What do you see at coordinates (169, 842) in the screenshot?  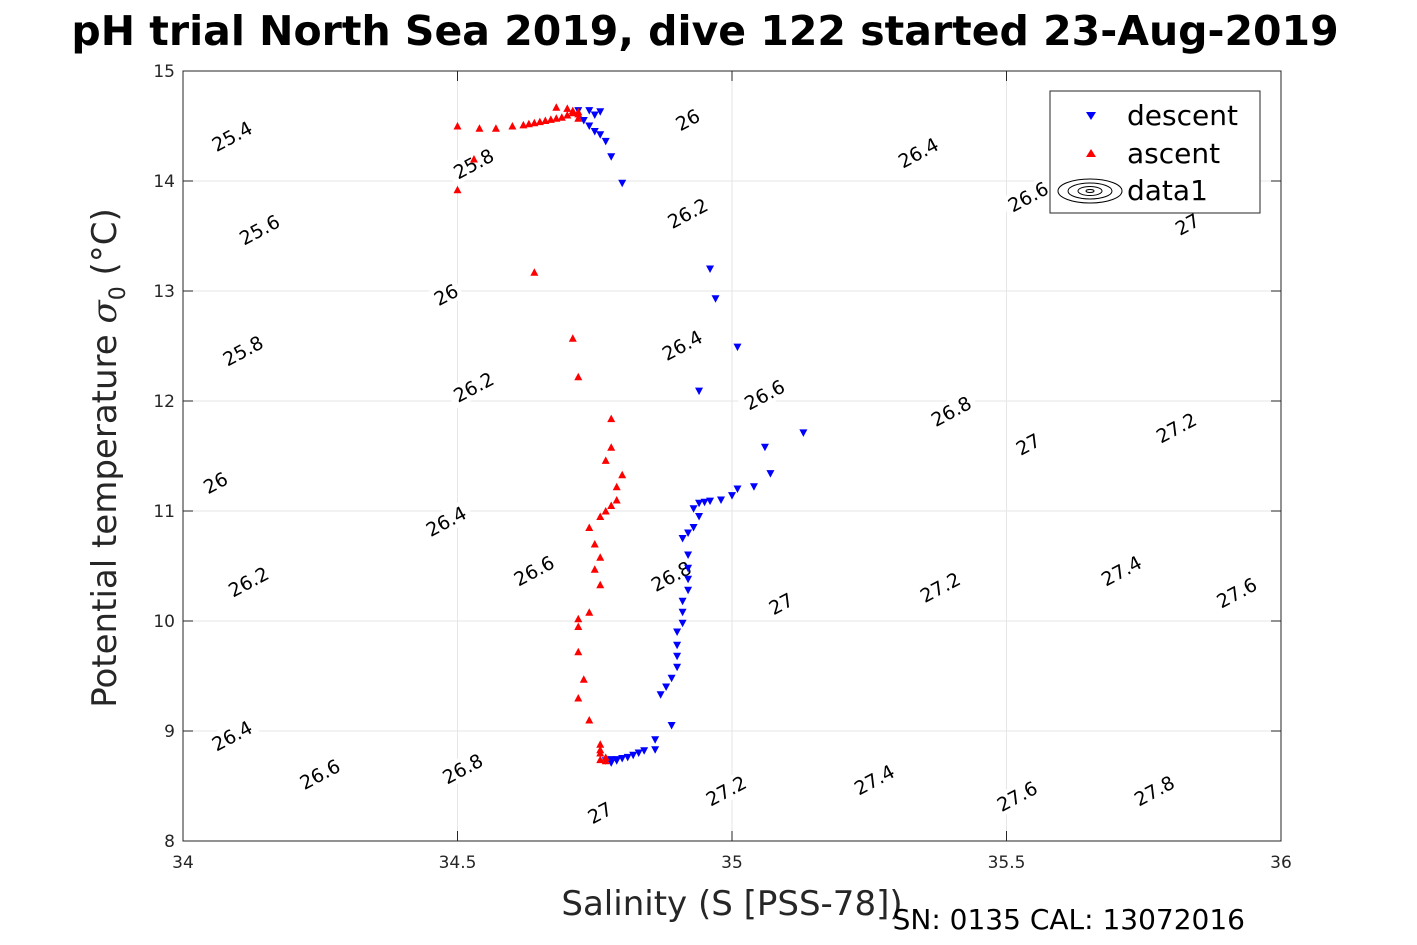 I see `y-tick-label: 8` at bounding box center [169, 842].